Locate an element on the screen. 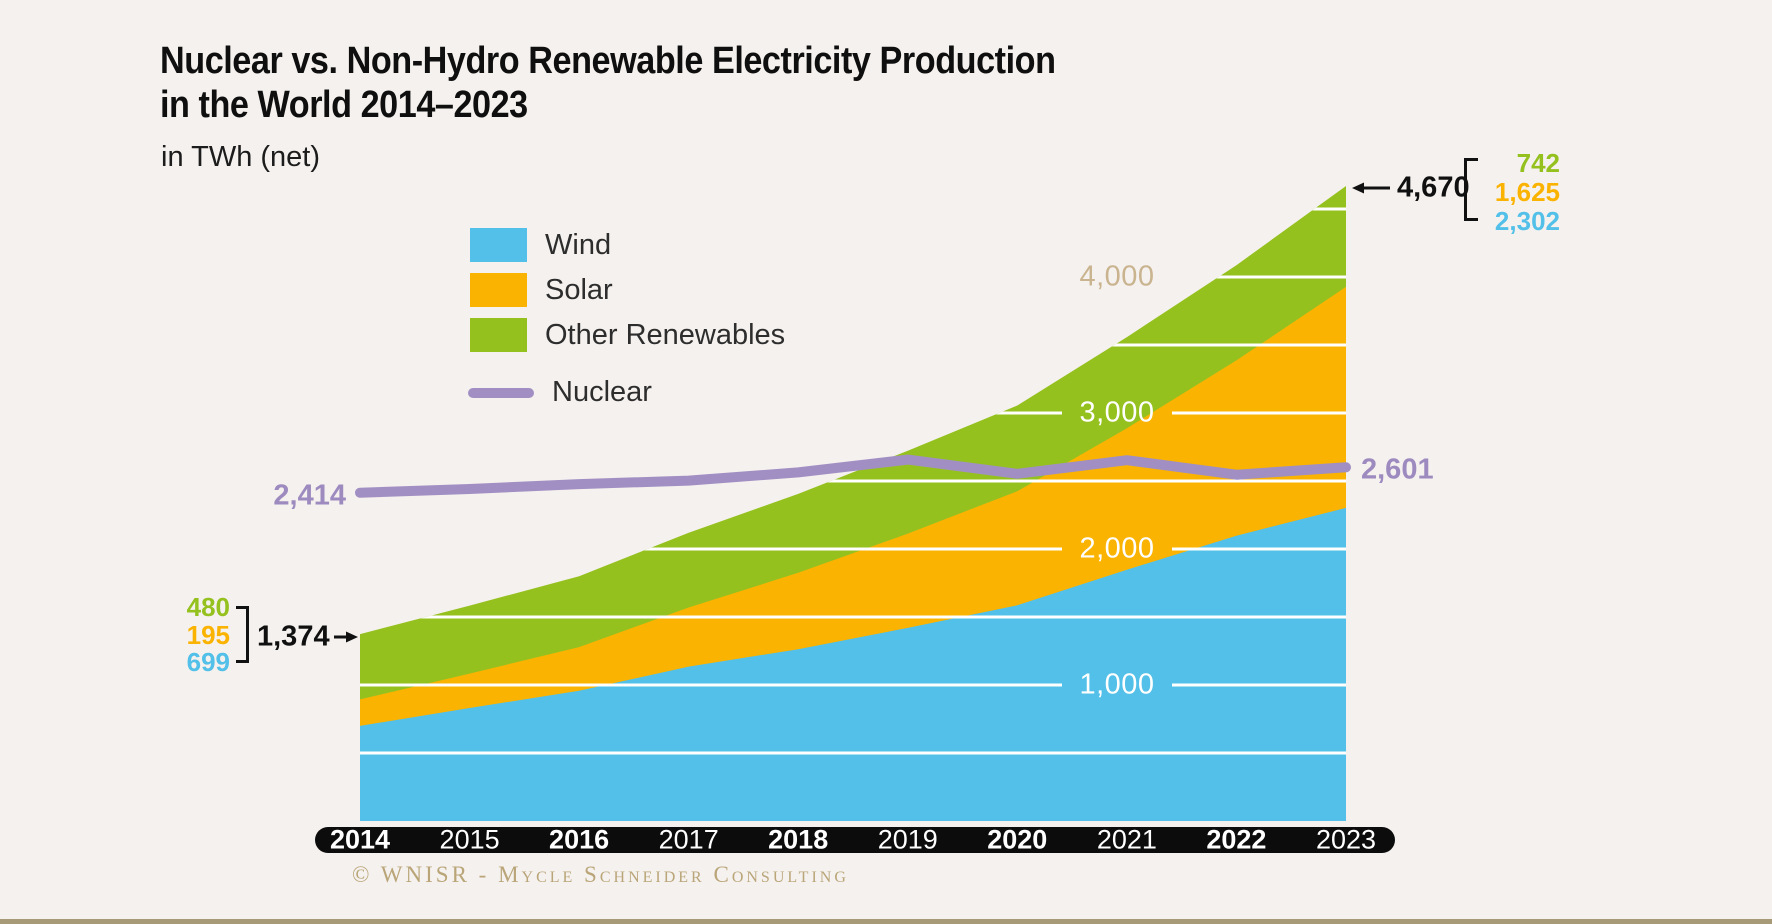 The image size is (1772, 924). year-label-2014: 2014 is located at coordinates (360, 839).